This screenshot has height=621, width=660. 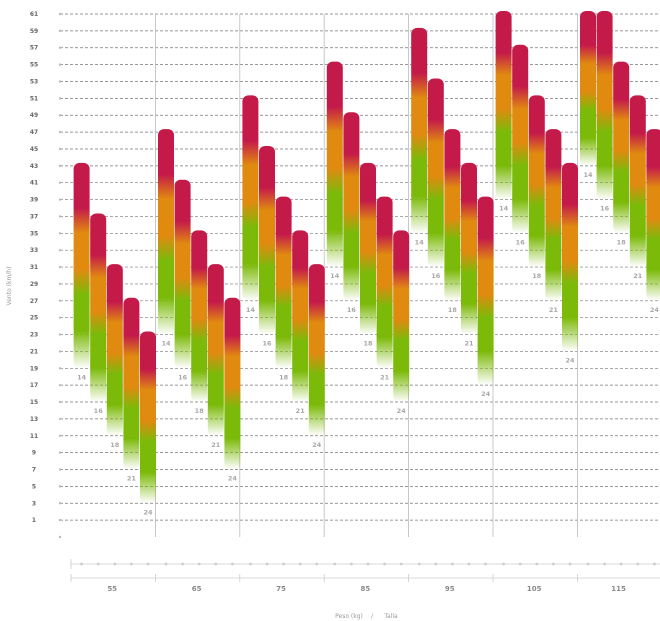 I want to click on y-tick-label: 37, so click(x=34, y=216).